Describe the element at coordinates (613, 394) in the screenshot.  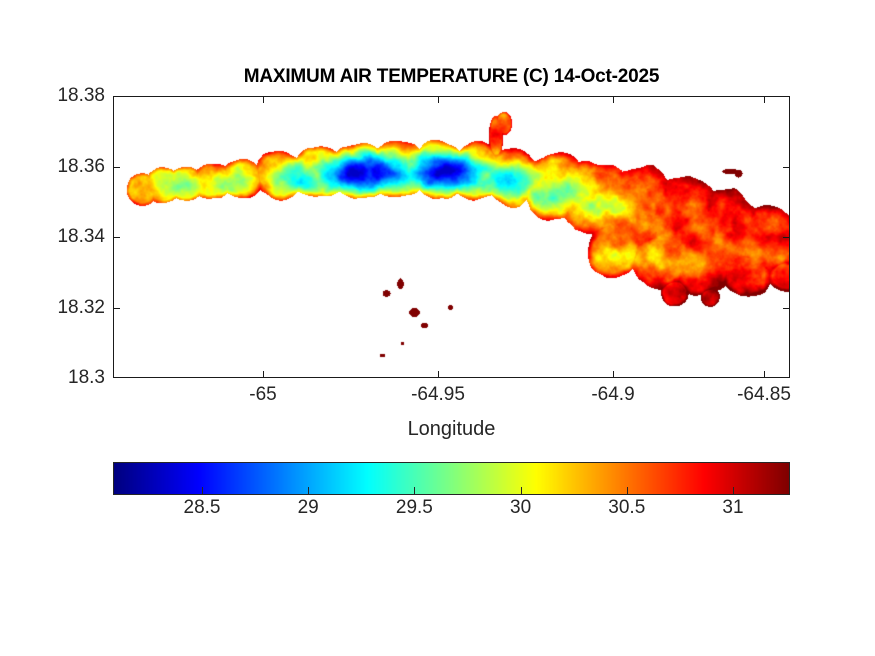
I see `x-tick-label: -64.9` at that location.